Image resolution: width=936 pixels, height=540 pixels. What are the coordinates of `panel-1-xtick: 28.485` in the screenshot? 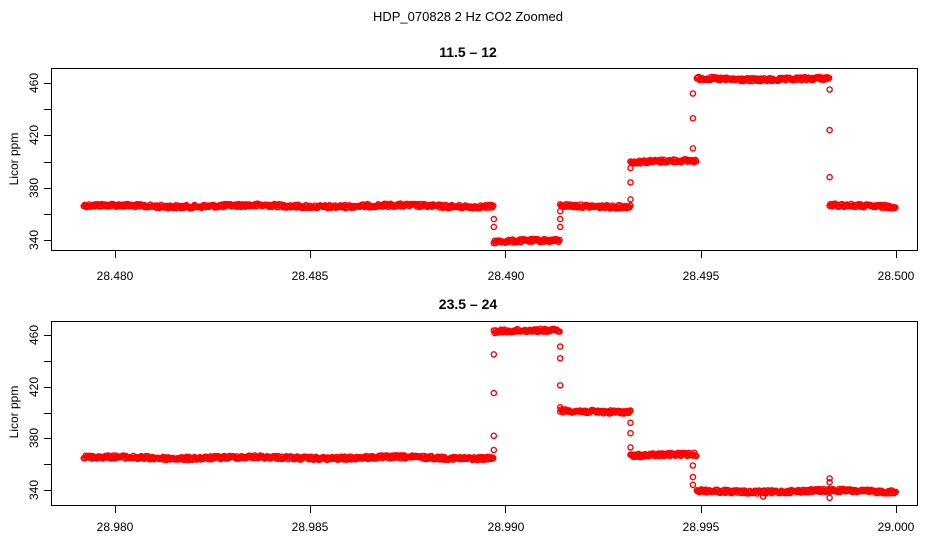 It's located at (310, 276).